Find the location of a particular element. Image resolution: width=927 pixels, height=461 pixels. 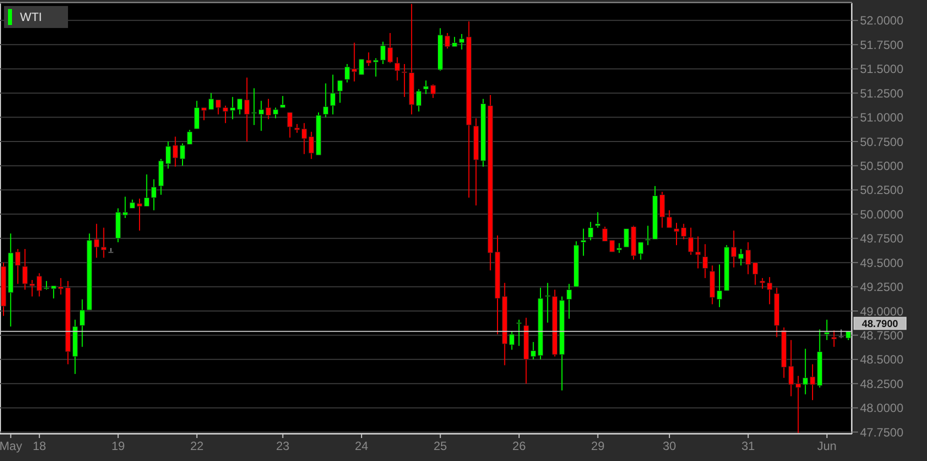

y-tick-label: 48.2500 is located at coordinates (882, 383).